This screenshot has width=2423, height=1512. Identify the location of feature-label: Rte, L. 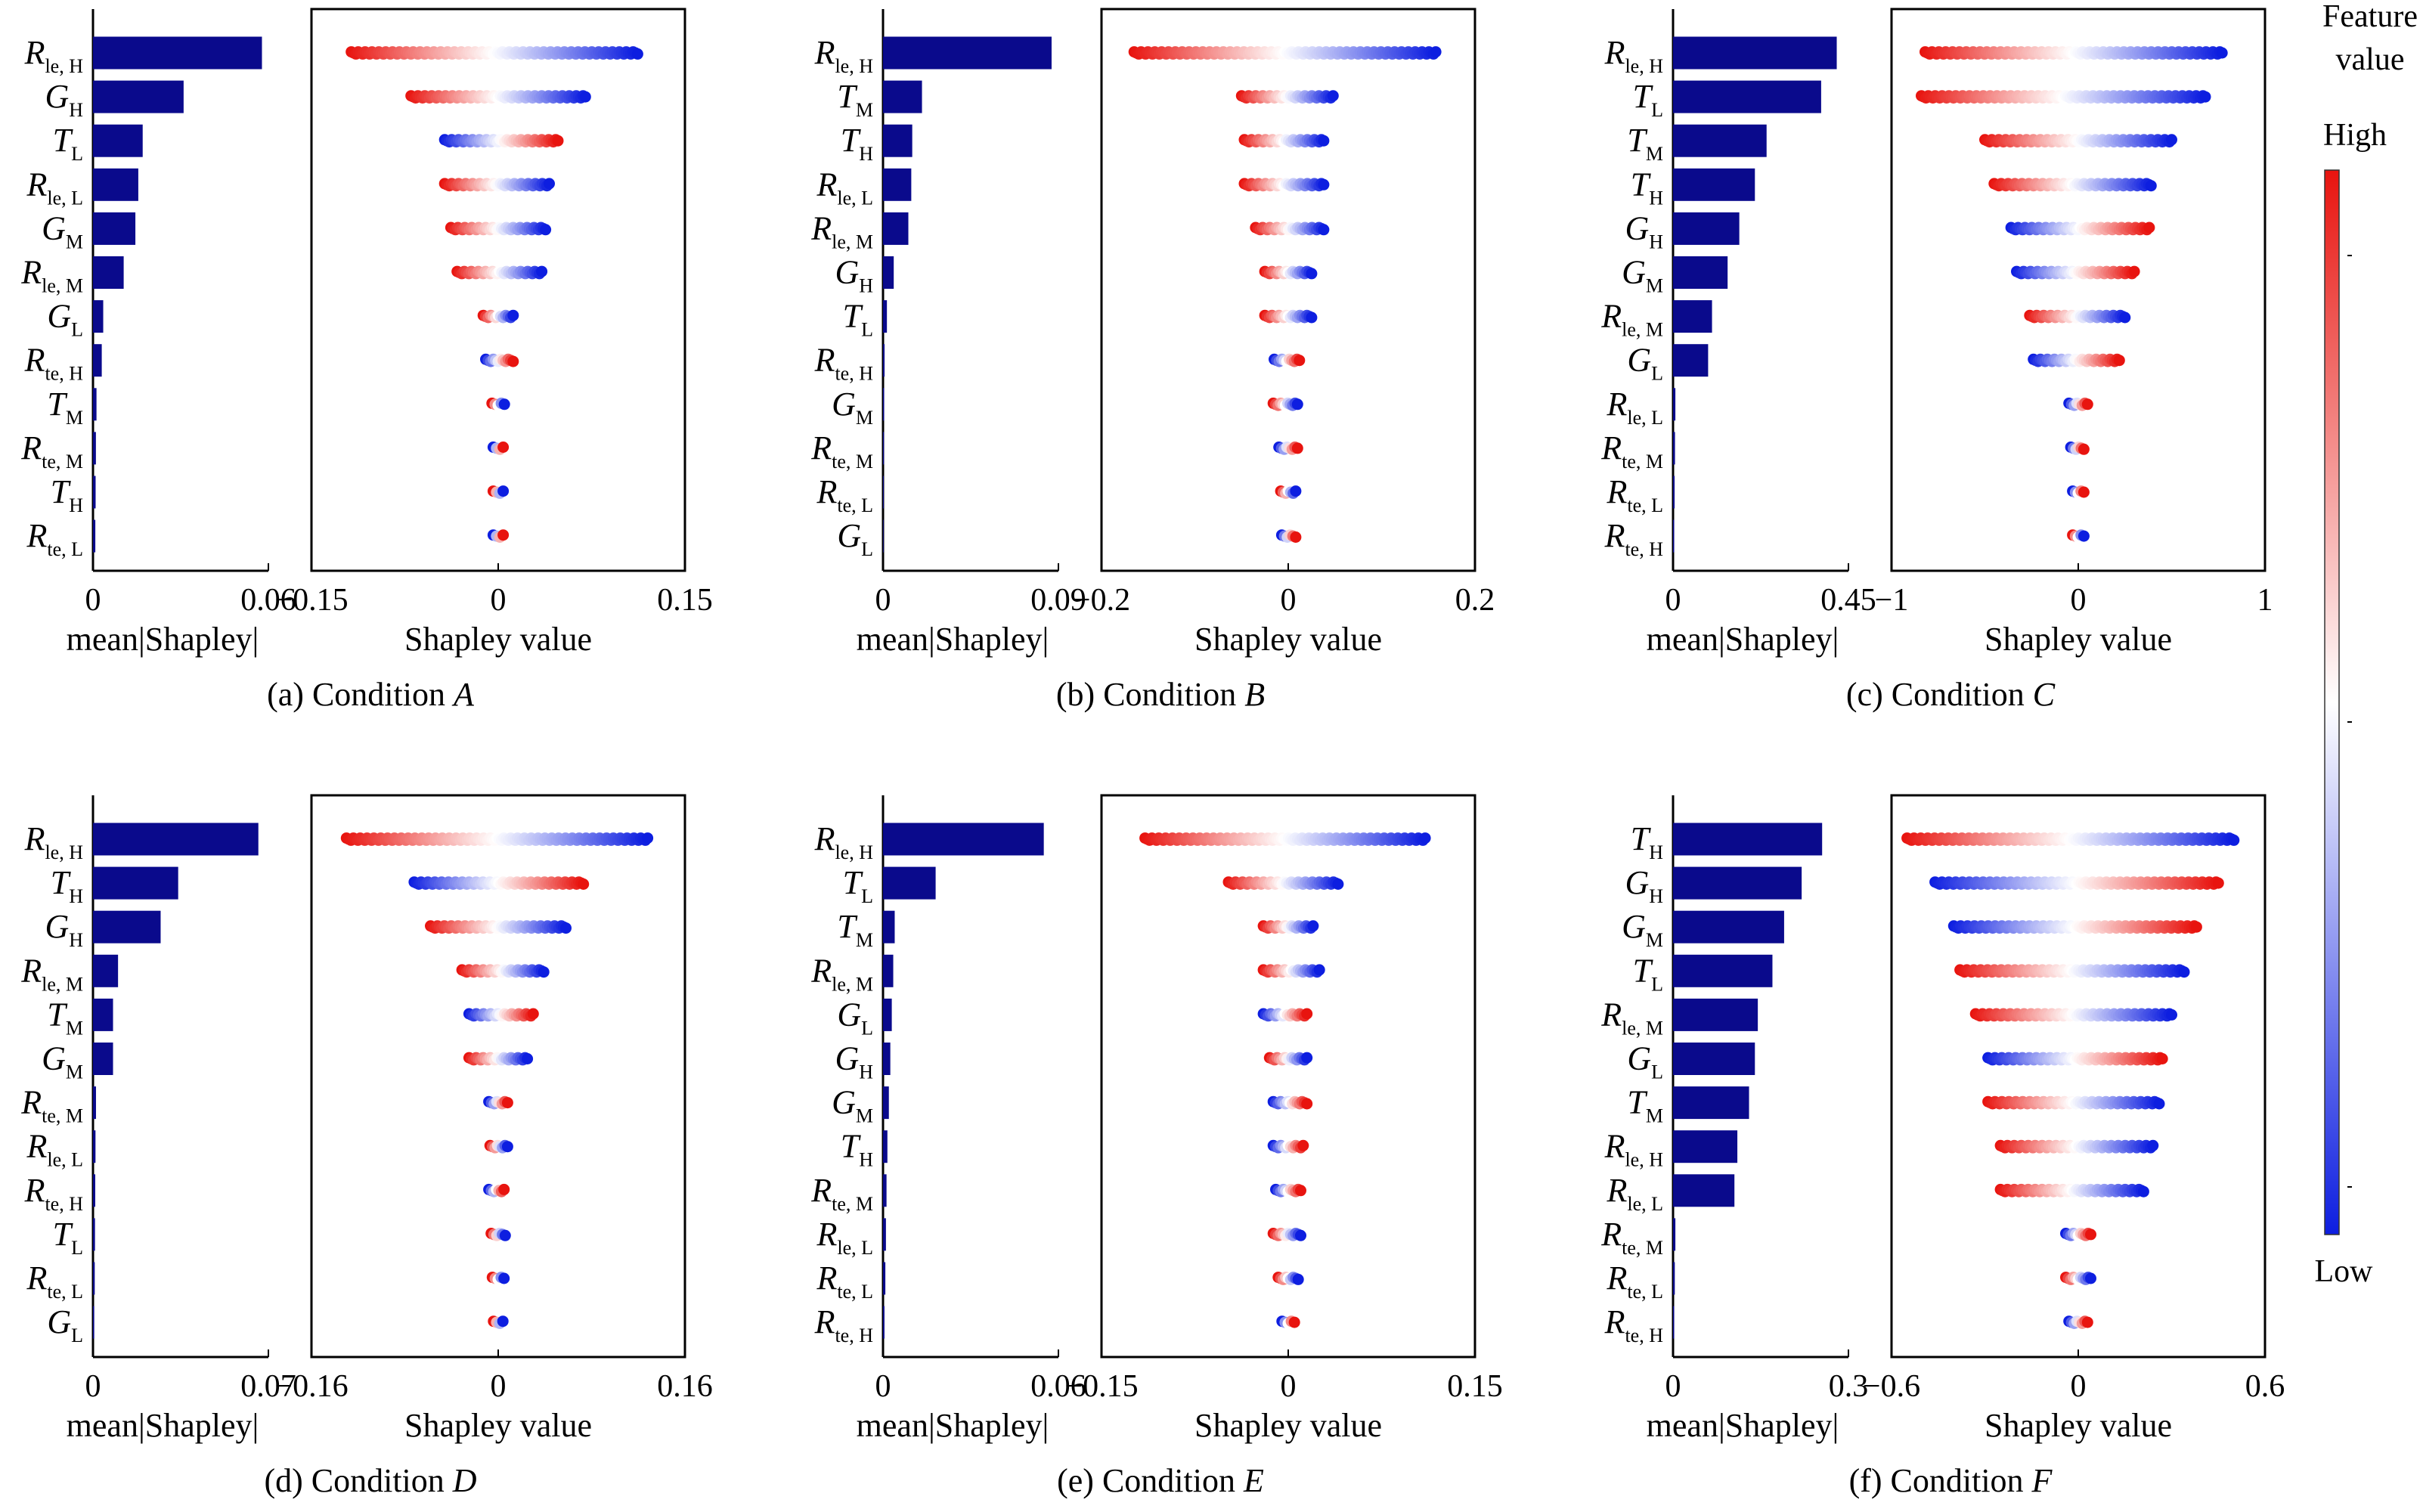
(1634, 1281).